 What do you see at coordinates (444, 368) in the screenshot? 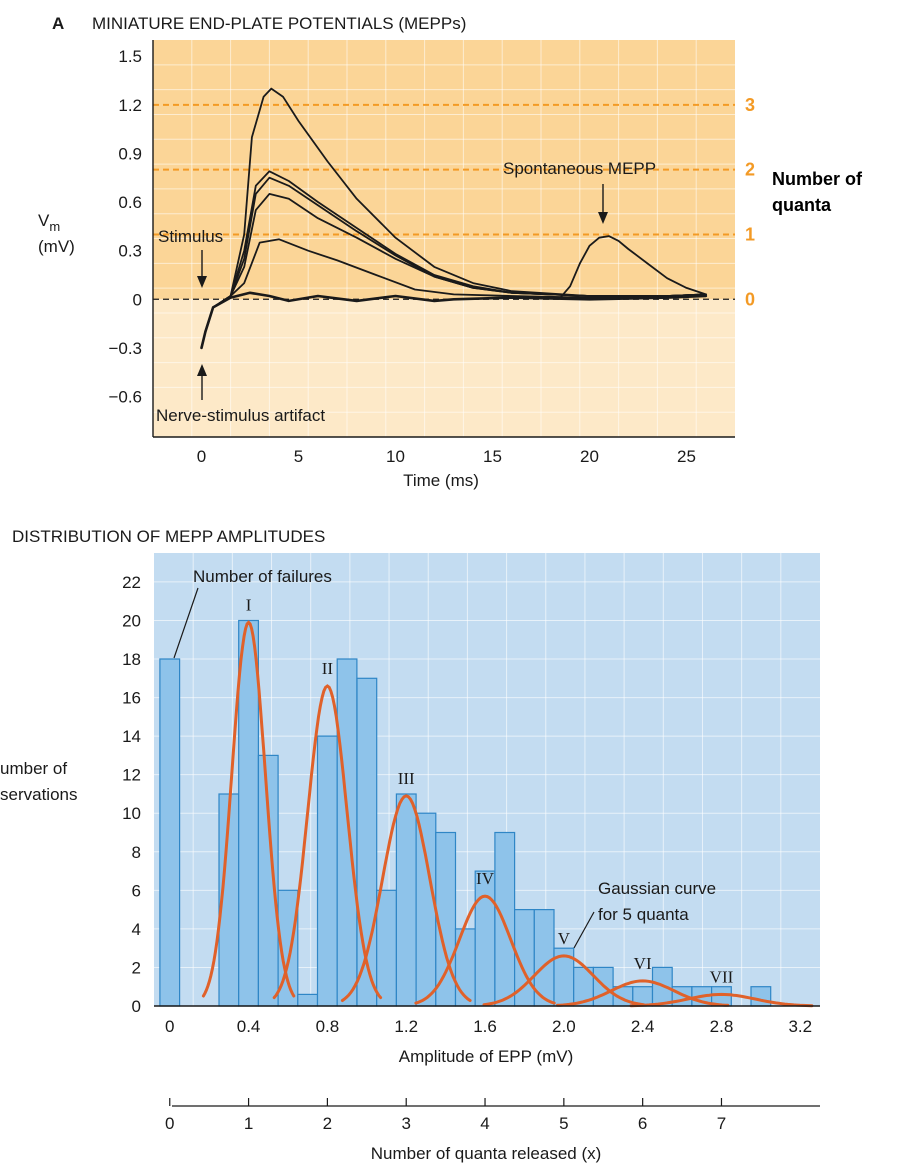
I see `panel-a-lower-band` at bounding box center [444, 368].